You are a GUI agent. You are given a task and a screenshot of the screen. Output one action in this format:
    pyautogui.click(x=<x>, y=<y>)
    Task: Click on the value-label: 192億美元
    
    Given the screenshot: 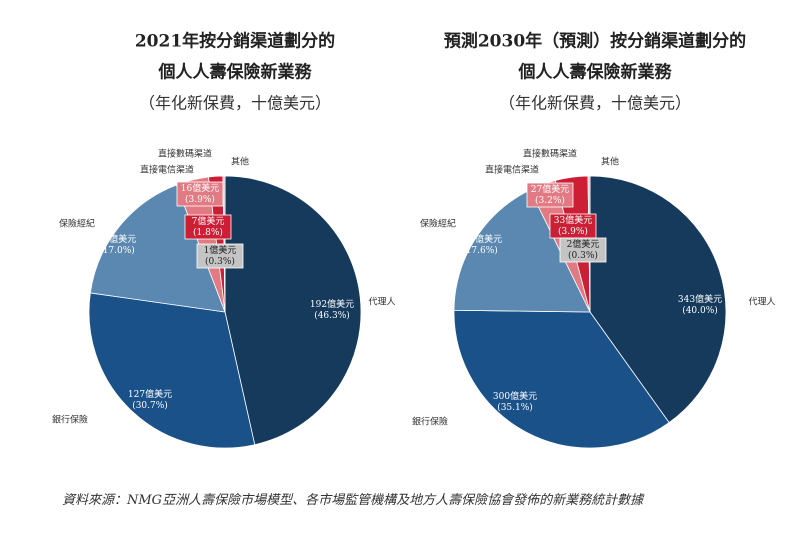 What is the action you would take?
    pyautogui.click(x=332, y=304)
    